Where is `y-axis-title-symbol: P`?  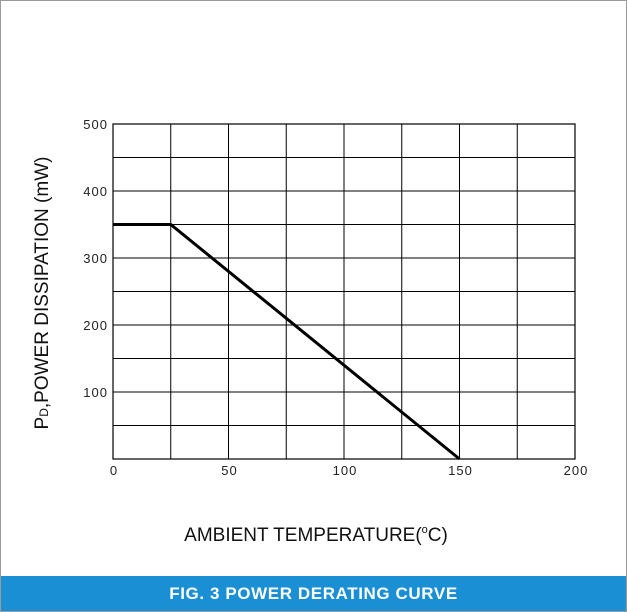
y-axis-title-symbol: P is located at coordinates (42, 423).